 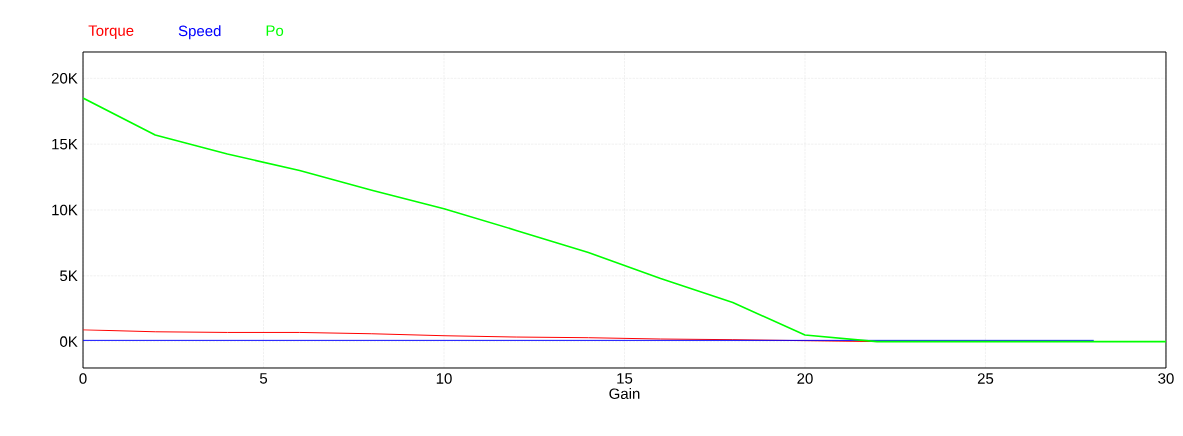 I want to click on text: Speed, so click(x=199, y=32).